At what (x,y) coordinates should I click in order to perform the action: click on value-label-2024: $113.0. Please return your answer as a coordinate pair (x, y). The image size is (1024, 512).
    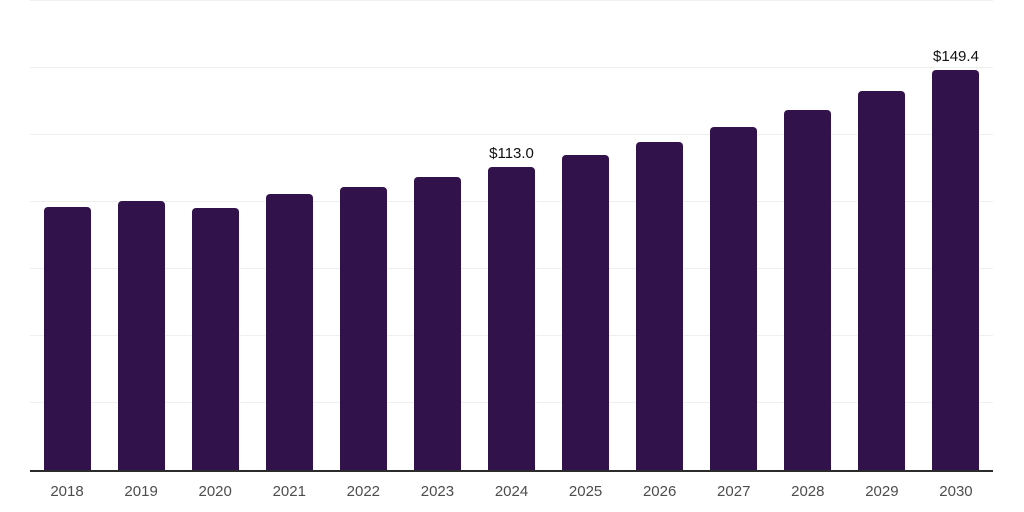
    Looking at the image, I should click on (511, 154).